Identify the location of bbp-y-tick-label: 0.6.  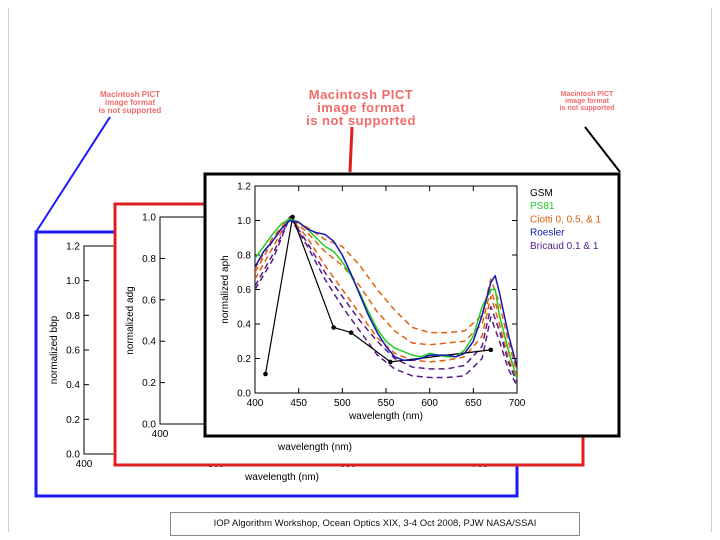
(73, 351).